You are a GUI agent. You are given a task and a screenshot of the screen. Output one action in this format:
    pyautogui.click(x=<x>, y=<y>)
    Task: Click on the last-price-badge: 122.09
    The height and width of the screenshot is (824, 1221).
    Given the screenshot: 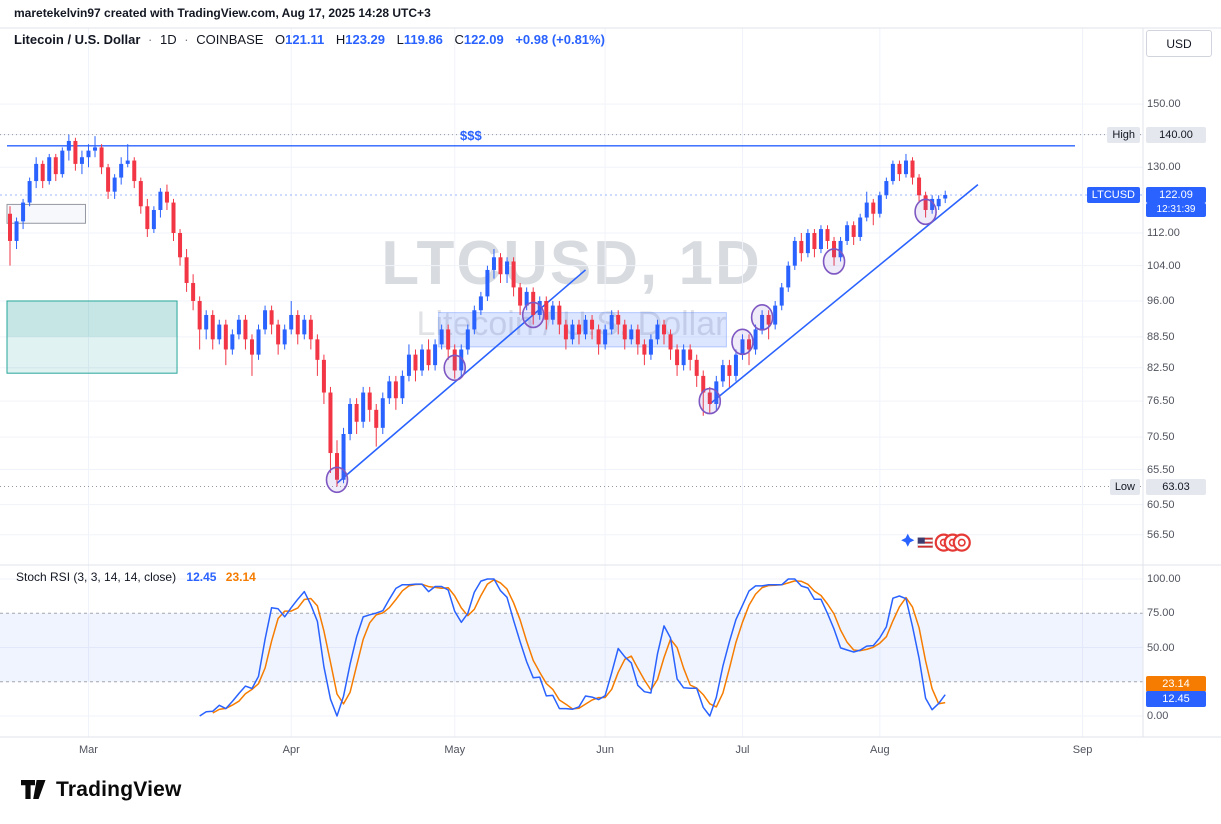 What is the action you would take?
    pyautogui.click(x=1176, y=194)
    